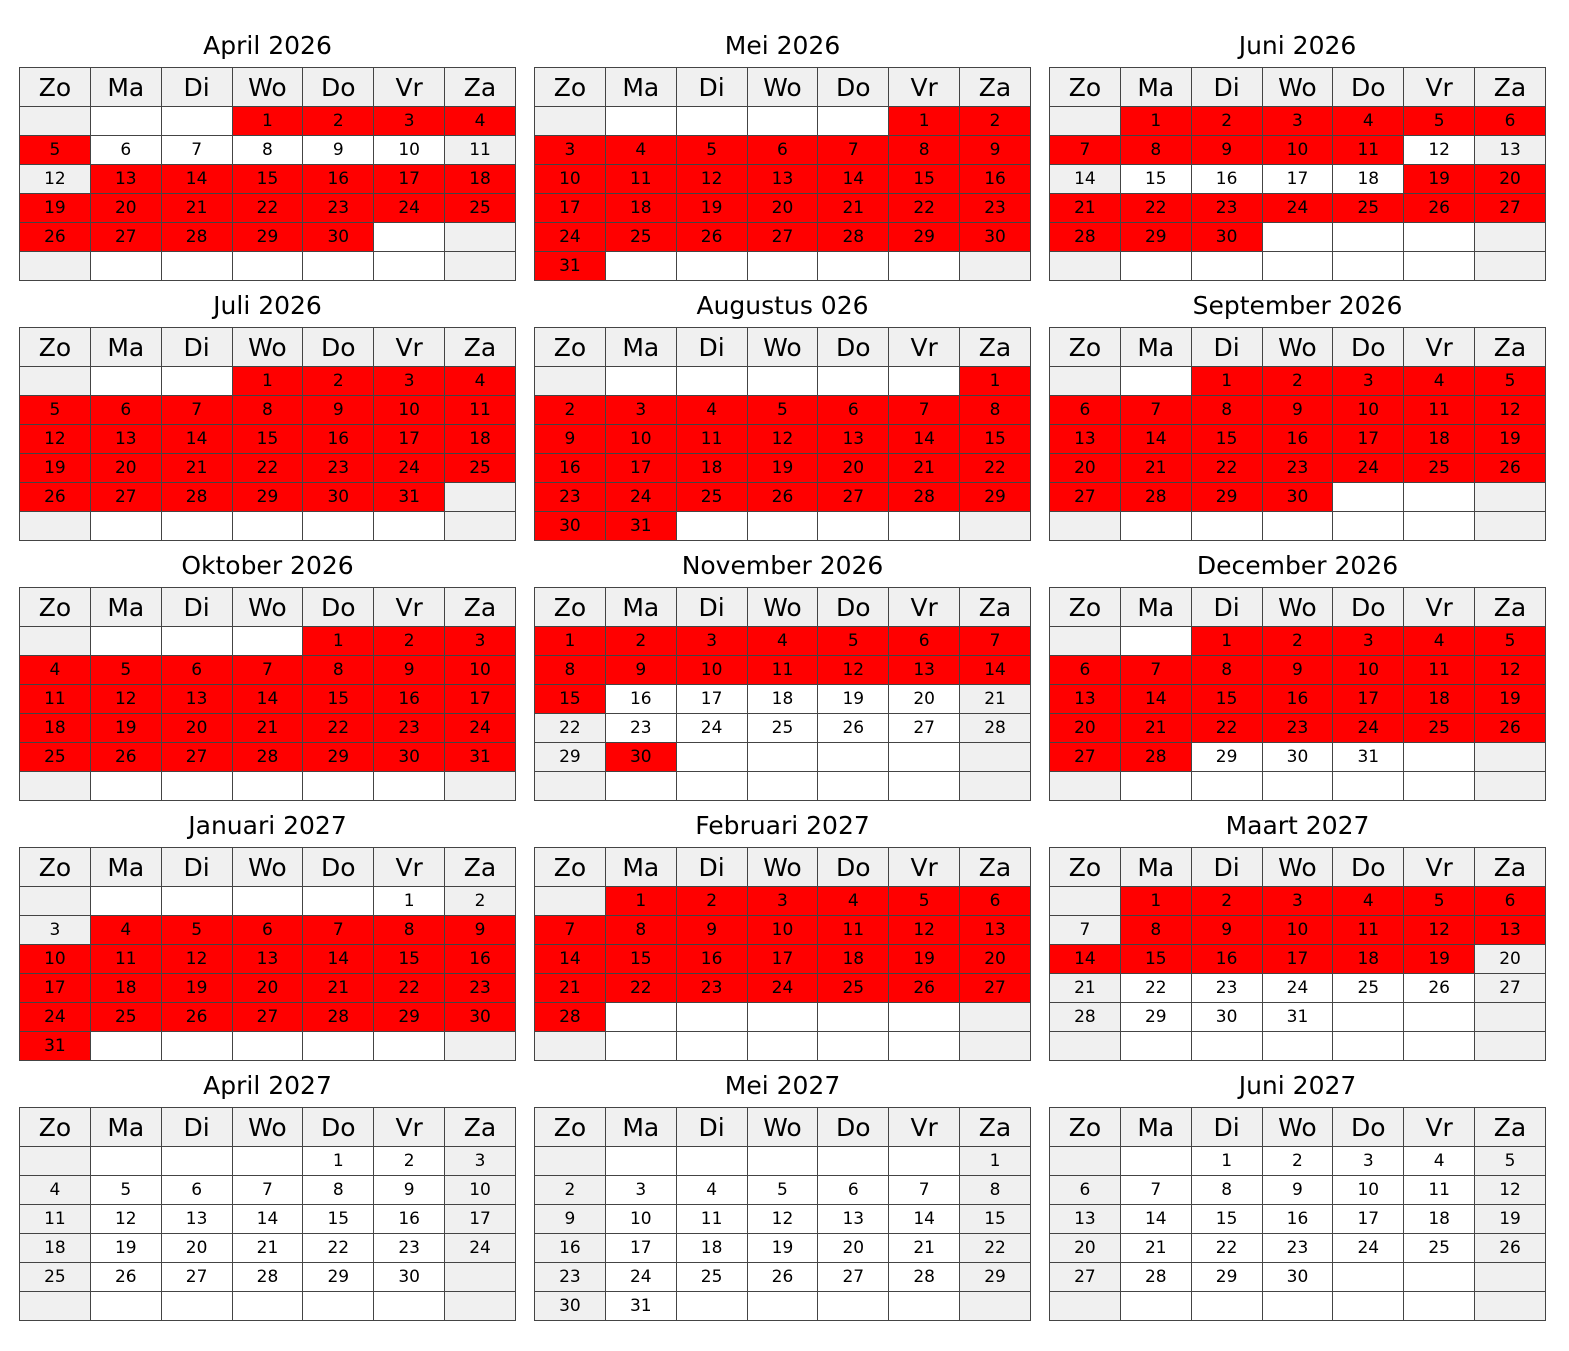 The width and height of the screenshot is (1569, 1351). Describe the element at coordinates (267, 1046) in the screenshot. I see `week-row: 31` at that location.